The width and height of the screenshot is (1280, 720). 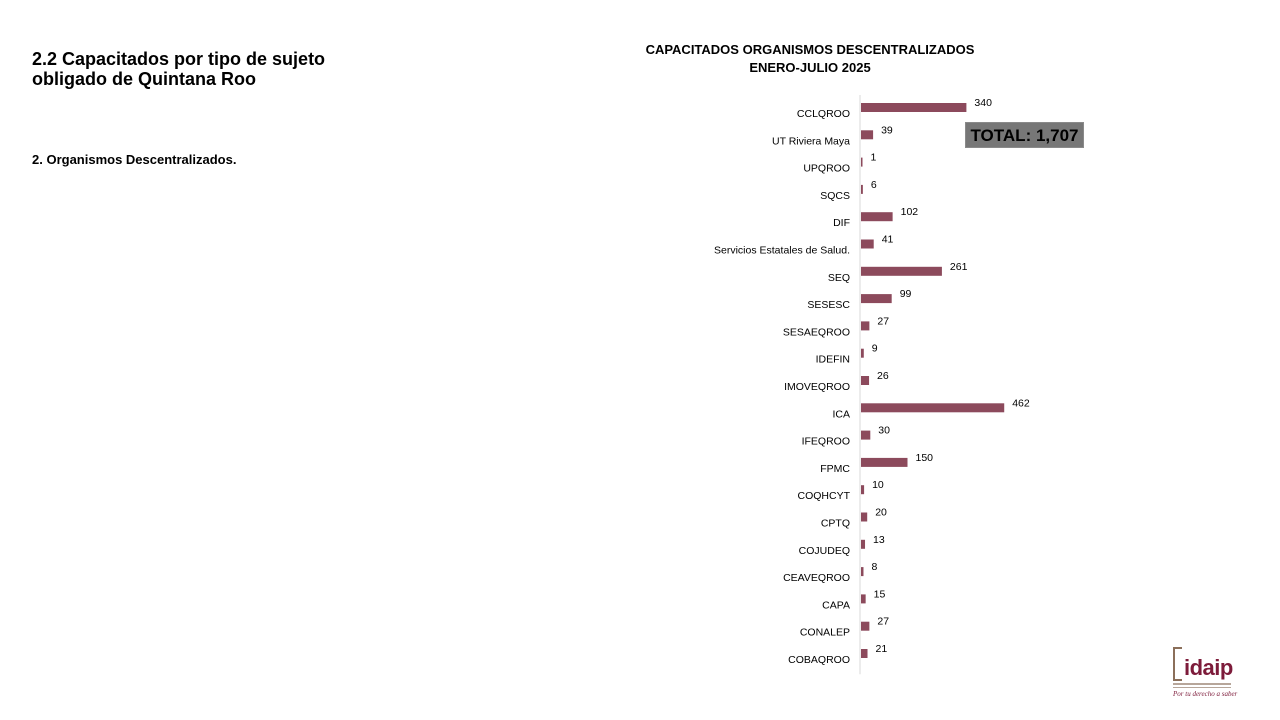 What do you see at coordinates (878, 485) in the screenshot?
I see `data-label: 10` at bounding box center [878, 485].